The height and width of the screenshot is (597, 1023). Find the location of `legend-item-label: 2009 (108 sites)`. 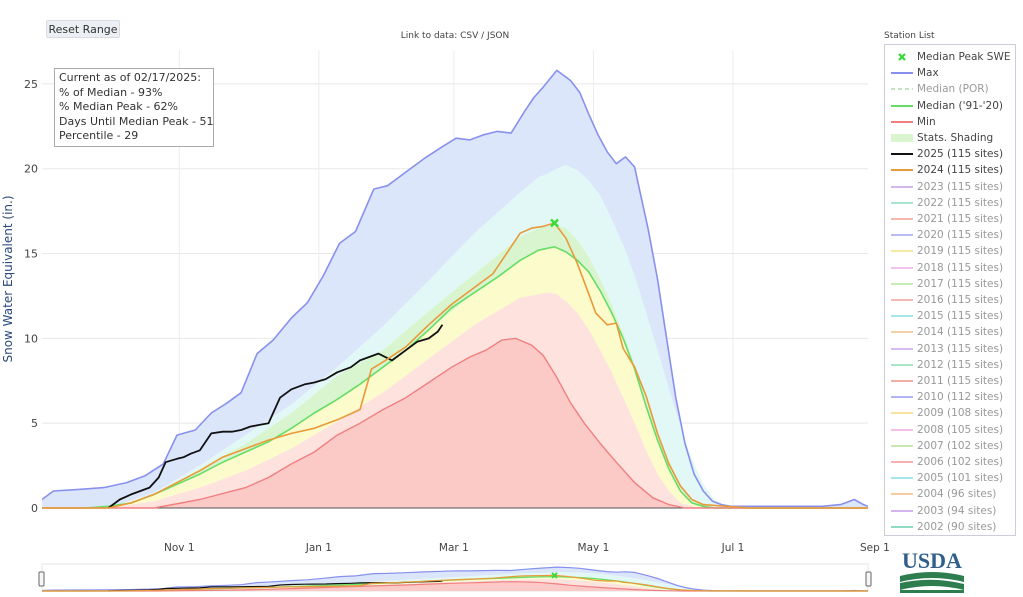

legend-item-label: 2009 (108 sites) is located at coordinates (960, 413).